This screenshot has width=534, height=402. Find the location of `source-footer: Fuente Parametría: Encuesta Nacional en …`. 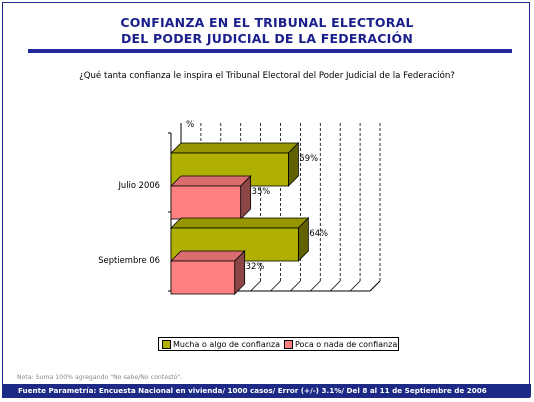

source-footer: Fuente Parametría: Encuesta Nacional en … is located at coordinates (267, 390).